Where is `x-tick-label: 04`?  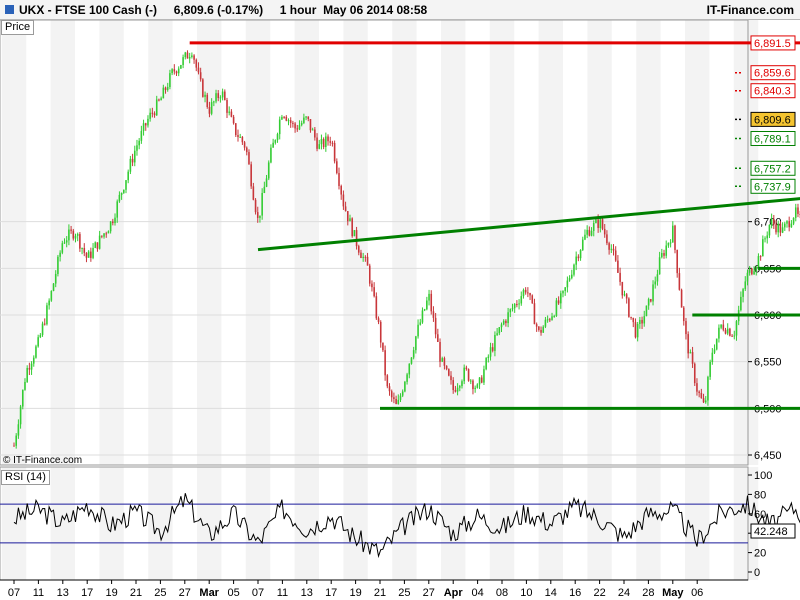
x-tick-label: 04 is located at coordinates (477, 593).